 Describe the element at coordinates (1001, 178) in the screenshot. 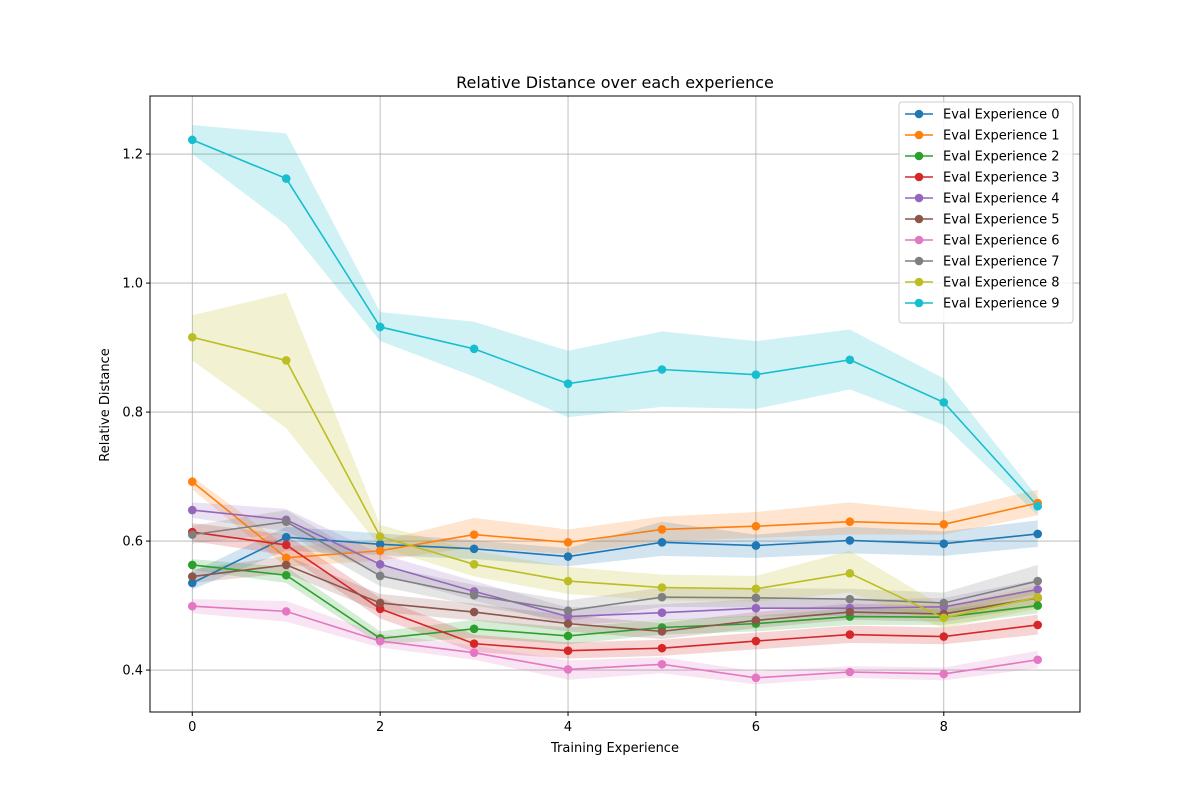

I see `legend-entry-label: Eval Experience 3` at that location.